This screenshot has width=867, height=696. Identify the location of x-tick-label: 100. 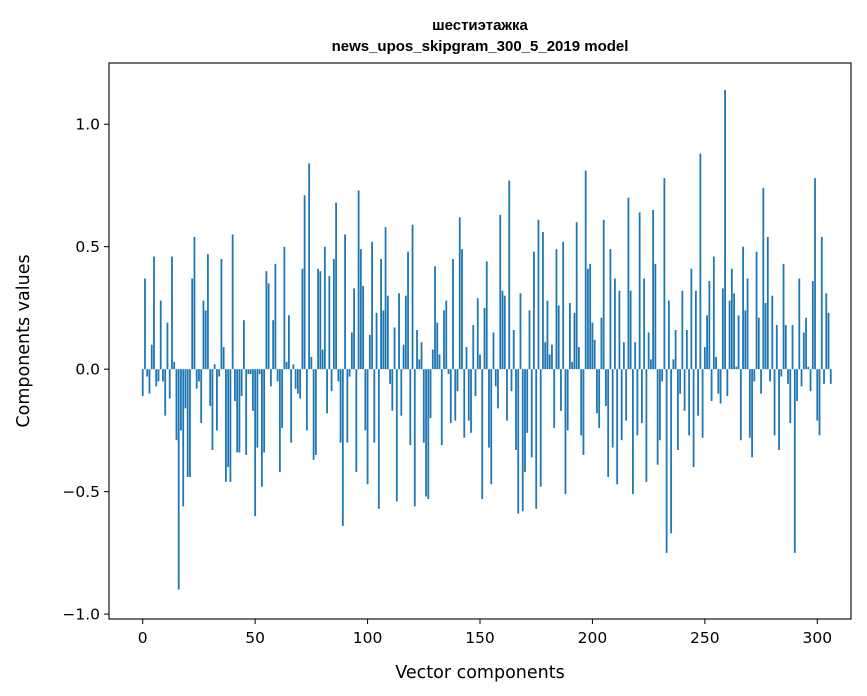
(368, 638).